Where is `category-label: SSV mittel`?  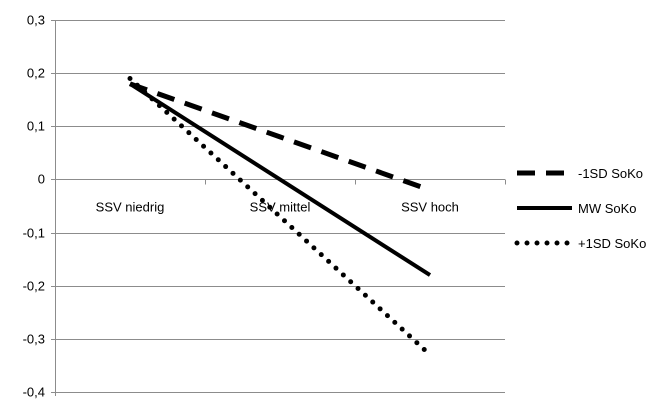
category-label: SSV mittel is located at coordinates (280, 207).